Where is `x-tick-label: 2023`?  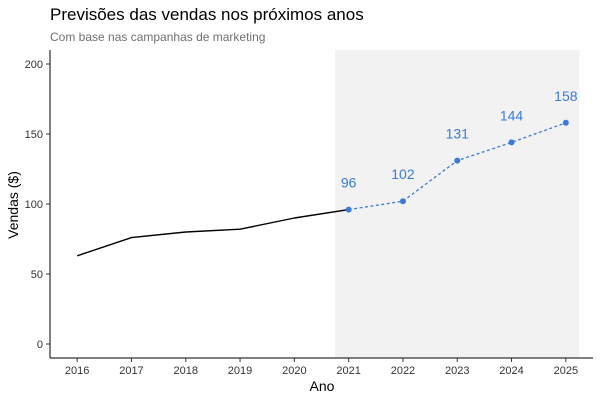 x-tick-label: 2023 is located at coordinates (457, 371).